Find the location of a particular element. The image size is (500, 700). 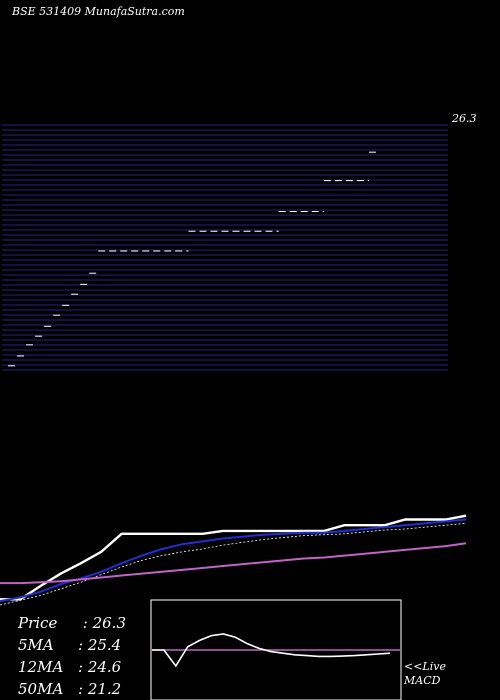

macd-line is located at coordinates (271, 650).